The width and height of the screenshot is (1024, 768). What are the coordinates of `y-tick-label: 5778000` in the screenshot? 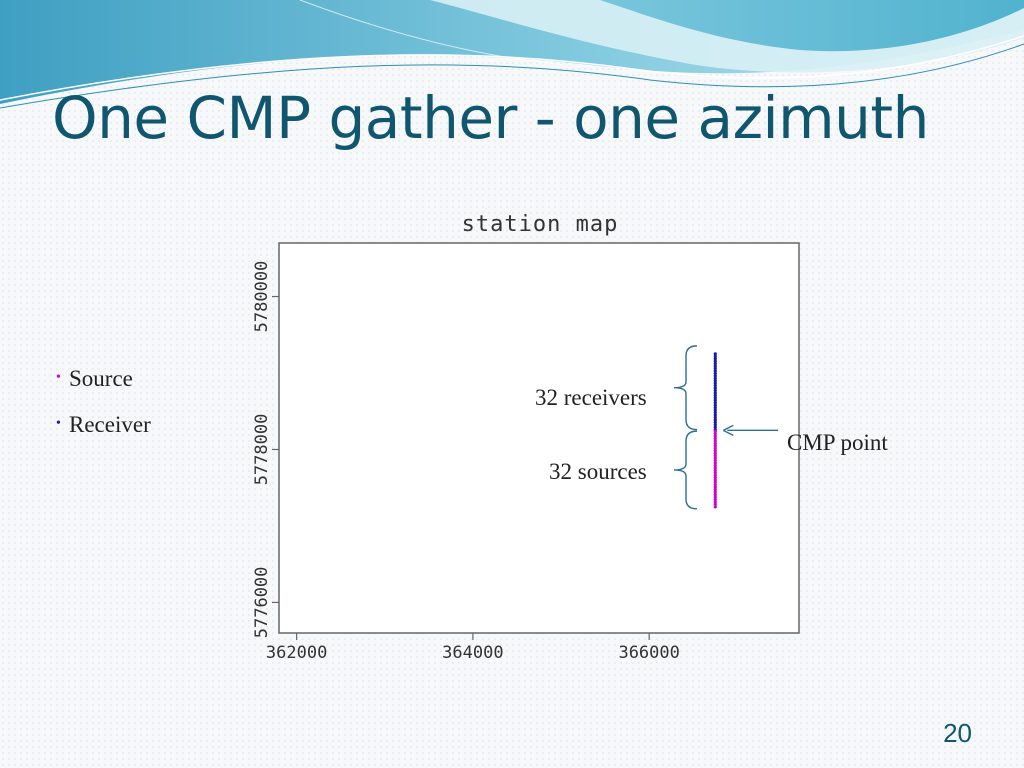 It's located at (262, 450).